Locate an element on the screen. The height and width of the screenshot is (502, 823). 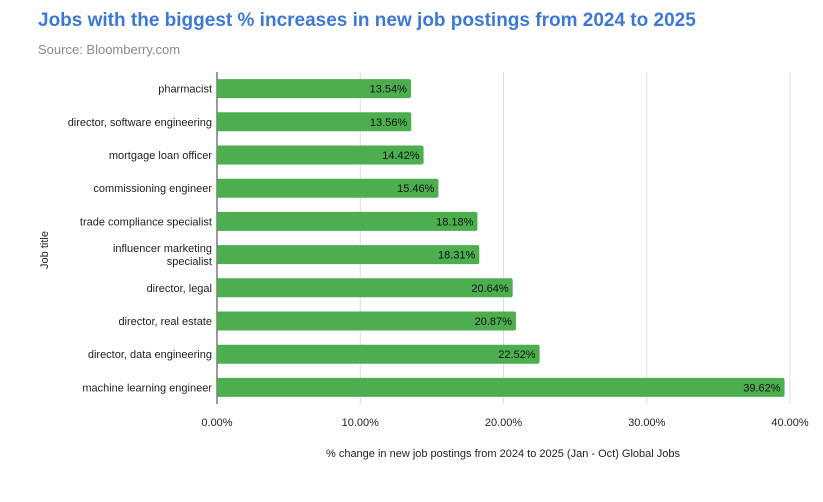
data-label: 15.46% is located at coordinates (416, 189).